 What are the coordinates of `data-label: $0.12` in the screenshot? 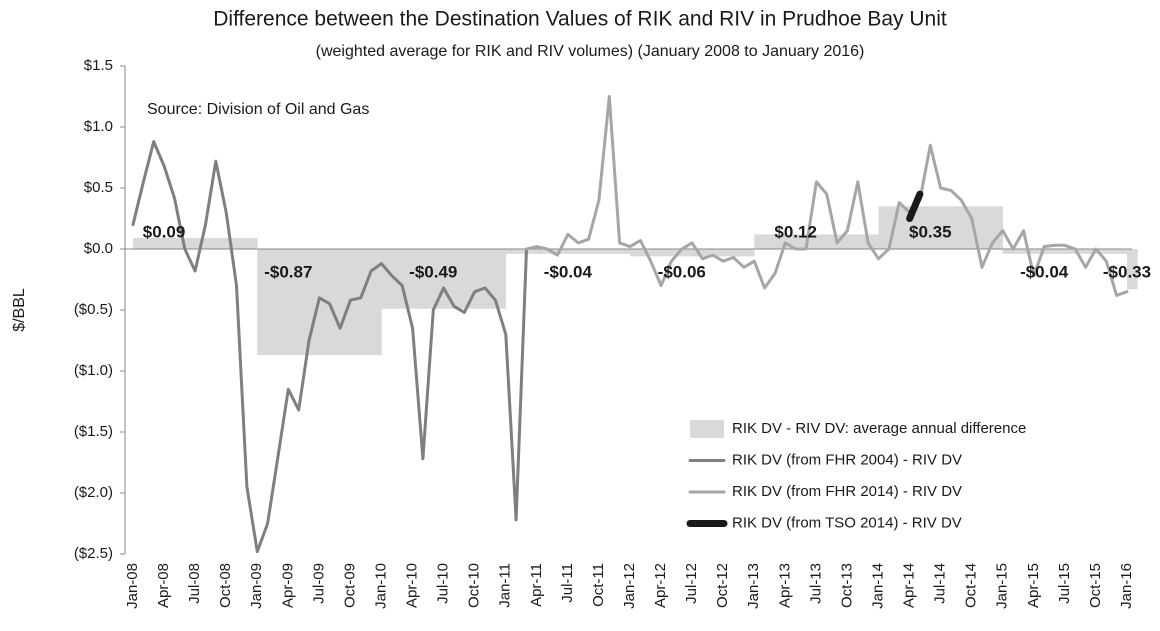 It's located at (795, 231).